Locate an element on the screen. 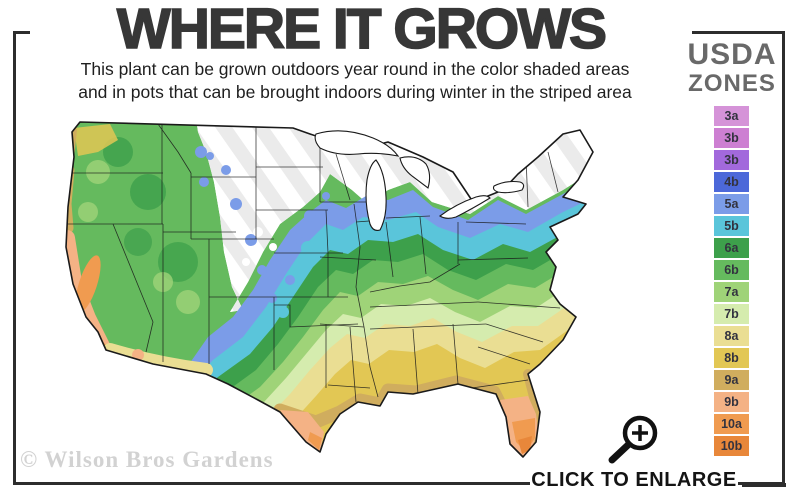 The height and width of the screenshot is (500, 800). legend-zone-swatch: 10a is located at coordinates (731, 424).